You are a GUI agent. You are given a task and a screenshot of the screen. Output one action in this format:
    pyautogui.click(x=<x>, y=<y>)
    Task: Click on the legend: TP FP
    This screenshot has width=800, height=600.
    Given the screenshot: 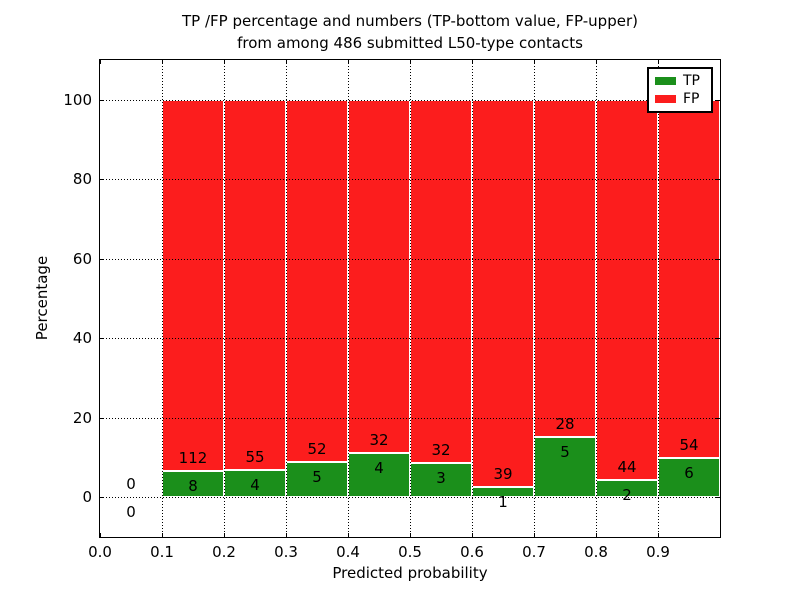 What is the action you would take?
    pyautogui.click(x=680, y=90)
    